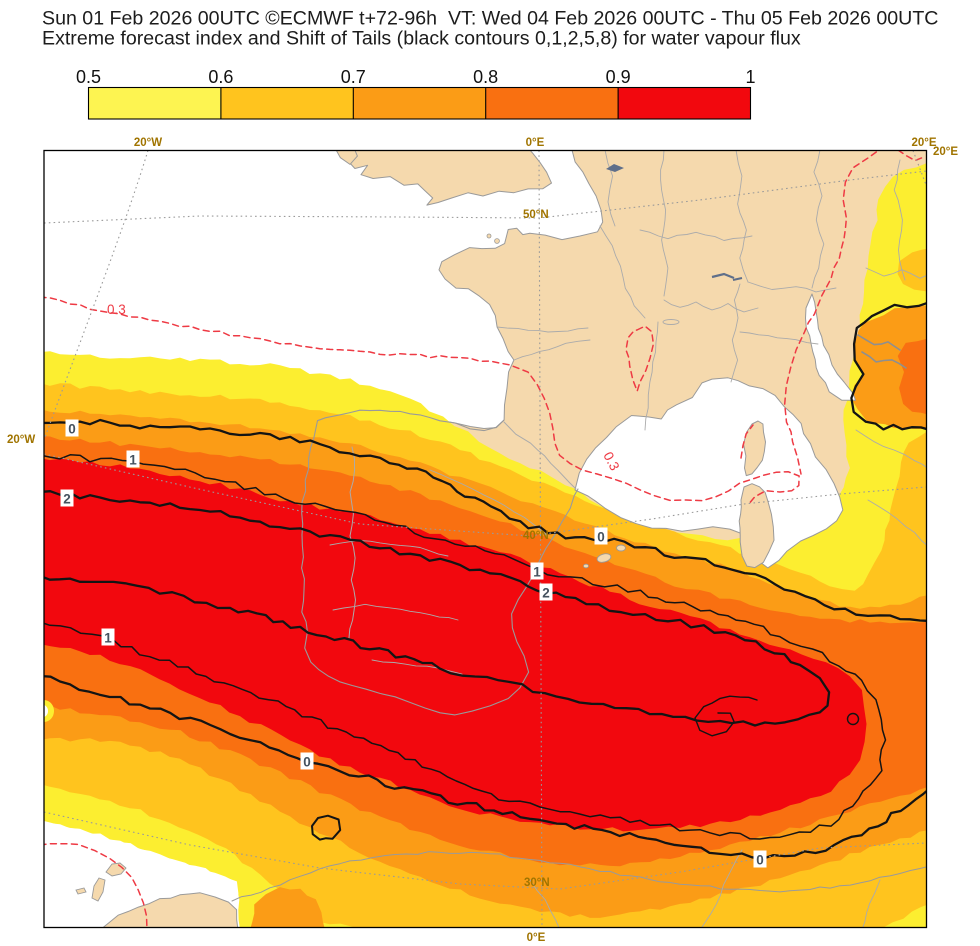 Image resolution: width=980 pixels, height=946 pixels. Describe the element at coordinates (537, 883) in the screenshot. I see `svg-text: 30°N` at that location.